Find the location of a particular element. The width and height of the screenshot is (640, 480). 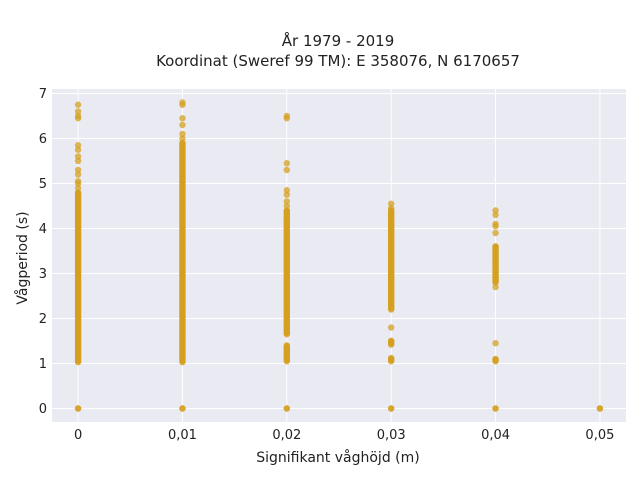

y-axis-label: Vågperiod (s) is located at coordinates (22, 257).